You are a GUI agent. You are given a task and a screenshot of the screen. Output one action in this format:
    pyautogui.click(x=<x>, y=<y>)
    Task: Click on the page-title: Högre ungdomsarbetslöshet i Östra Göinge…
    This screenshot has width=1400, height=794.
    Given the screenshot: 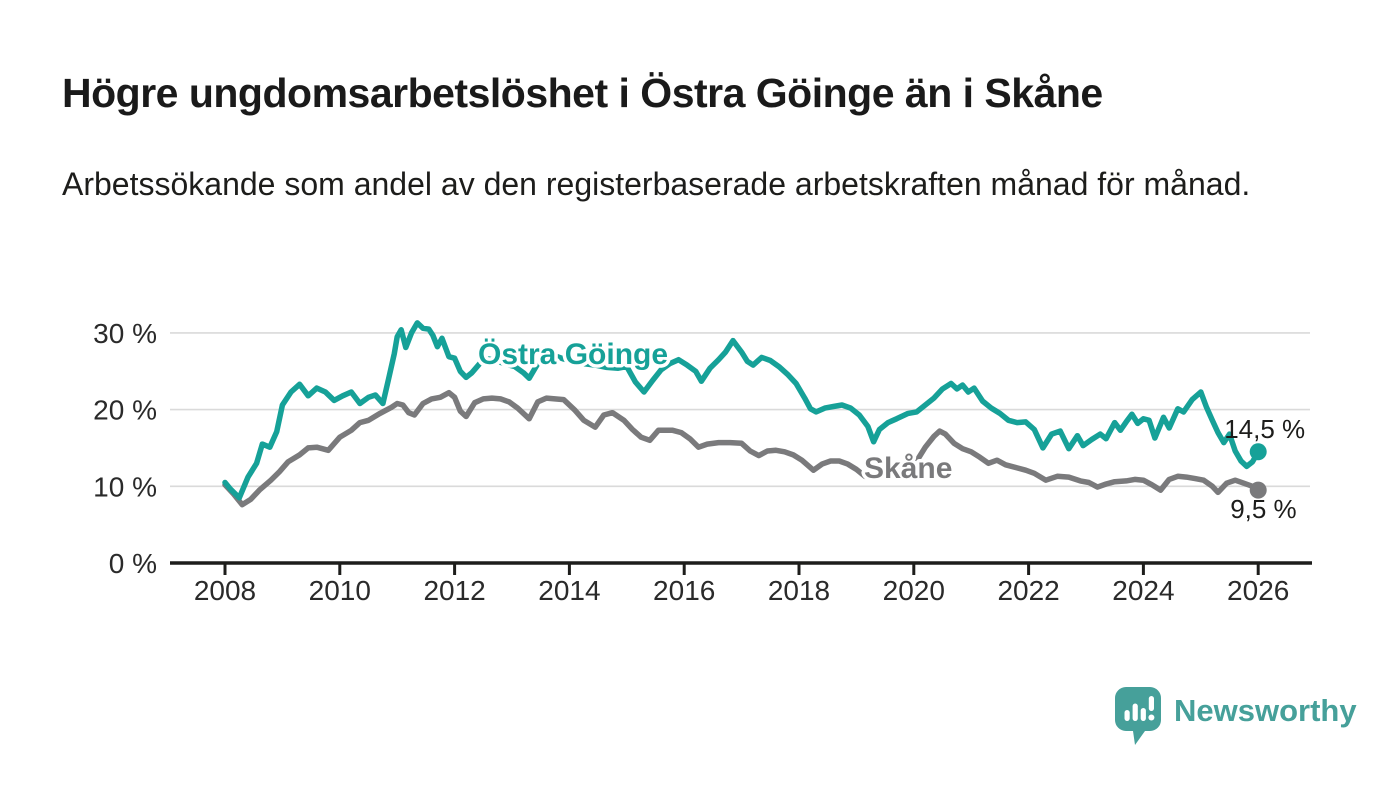 What is the action you would take?
    pyautogui.click(x=582, y=93)
    